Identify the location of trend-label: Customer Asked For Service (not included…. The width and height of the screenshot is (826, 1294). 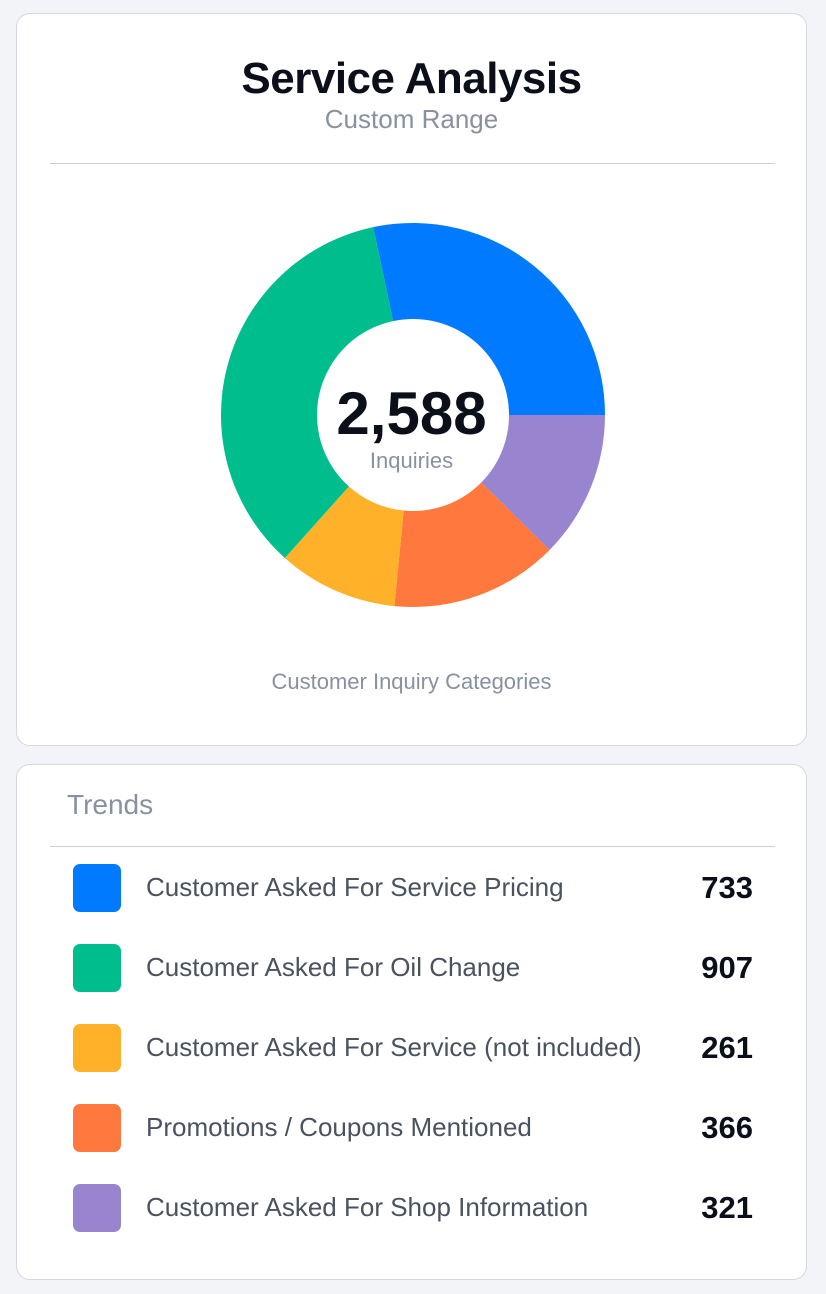
(394, 1047).